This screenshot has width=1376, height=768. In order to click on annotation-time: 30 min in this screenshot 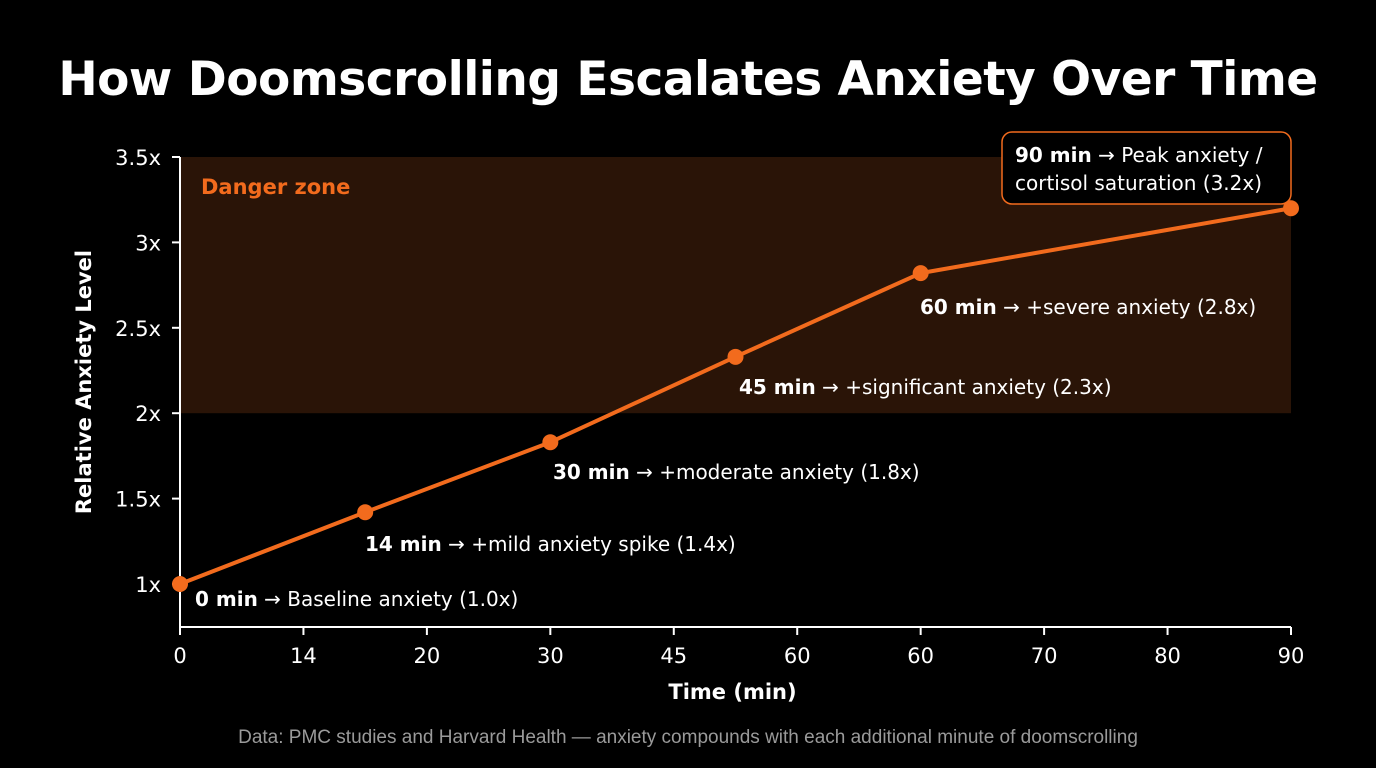, I will do `click(591, 472)`.